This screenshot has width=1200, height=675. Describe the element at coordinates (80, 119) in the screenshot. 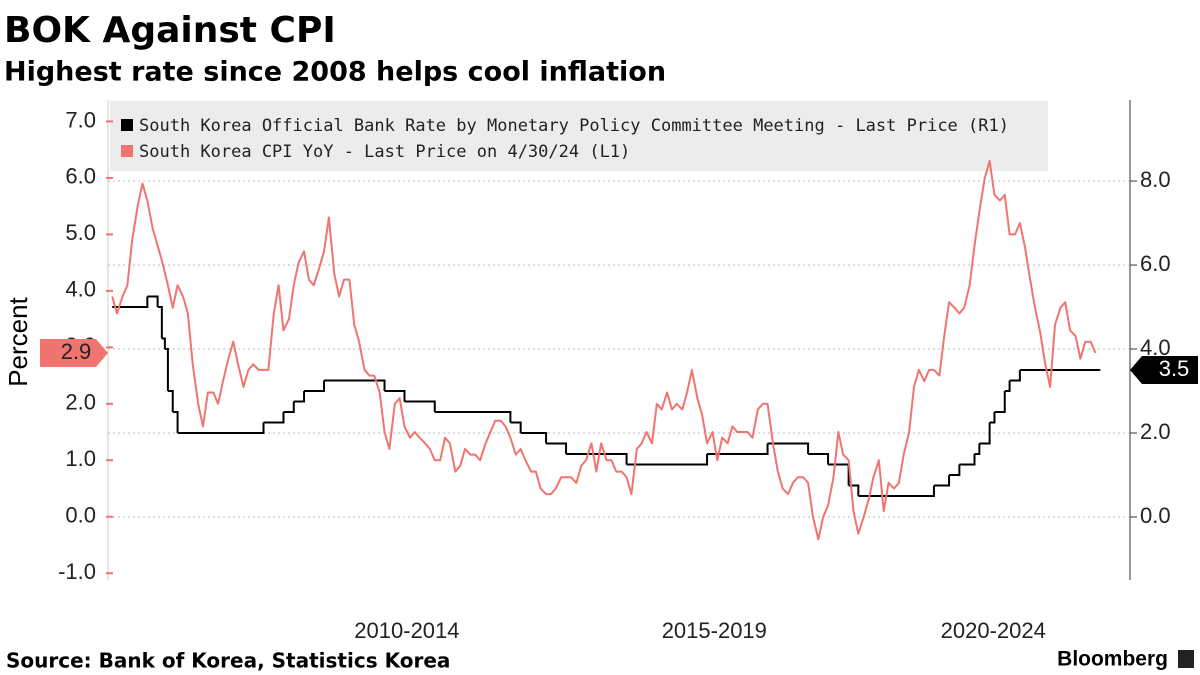

I see `y-tick-label: 7.0` at that location.